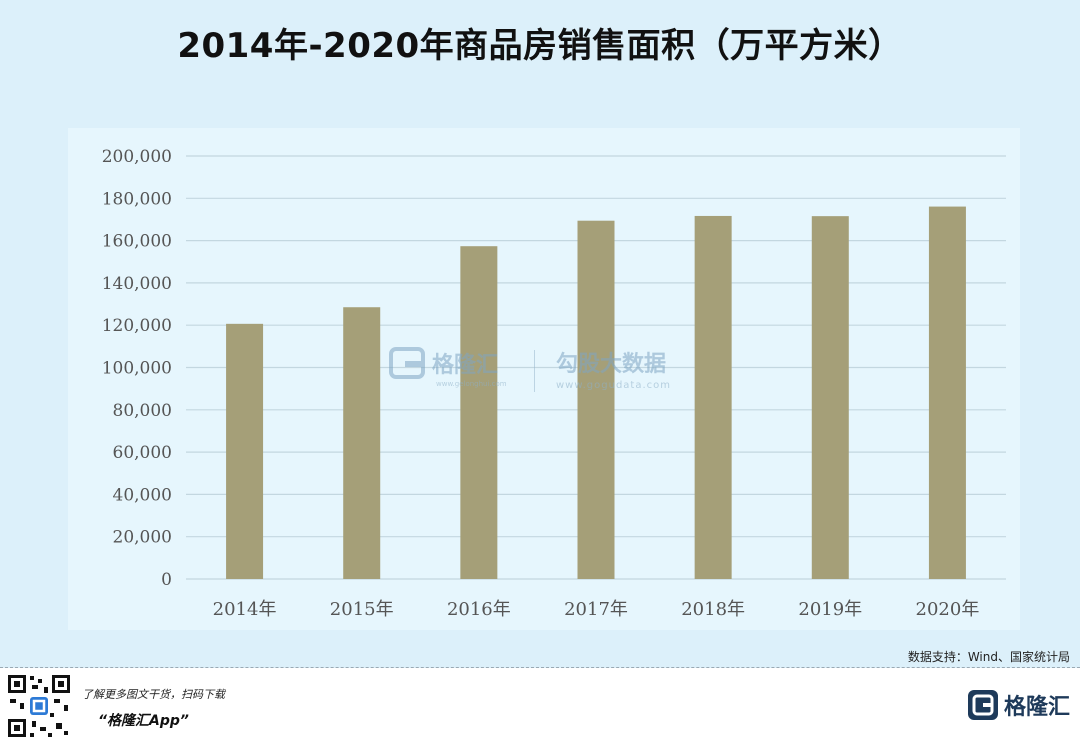 The image size is (1080, 745). I want to click on x-tick-label: 2020年, so click(948, 609).